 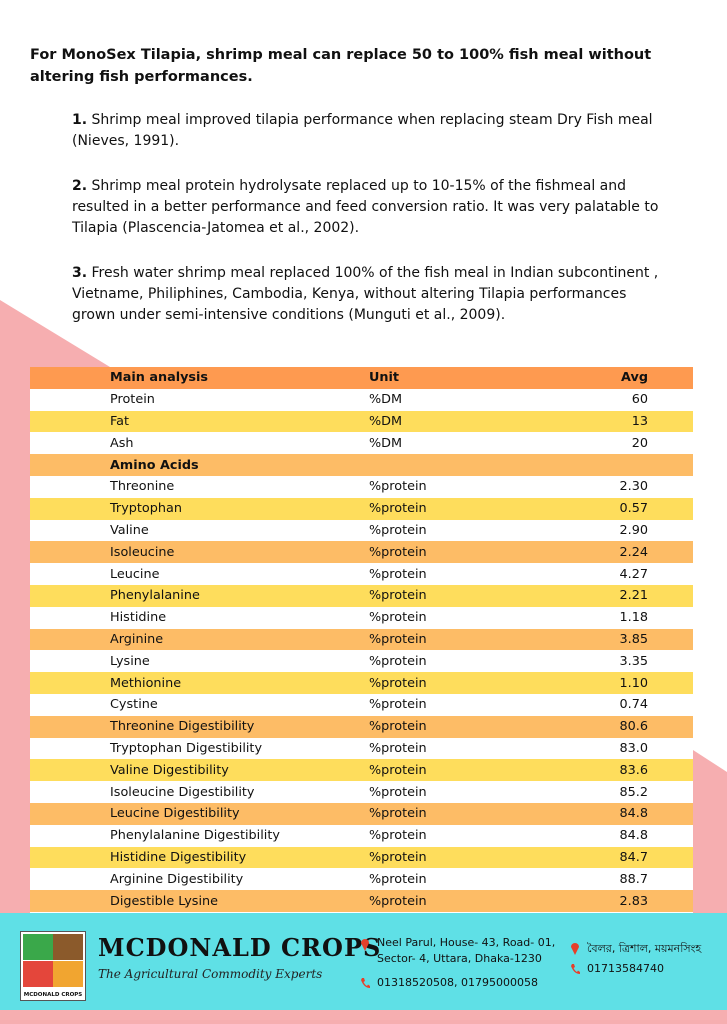 I want to click on table-row: Threonine Digestibility %protein 80.6, so click(x=361, y=726).